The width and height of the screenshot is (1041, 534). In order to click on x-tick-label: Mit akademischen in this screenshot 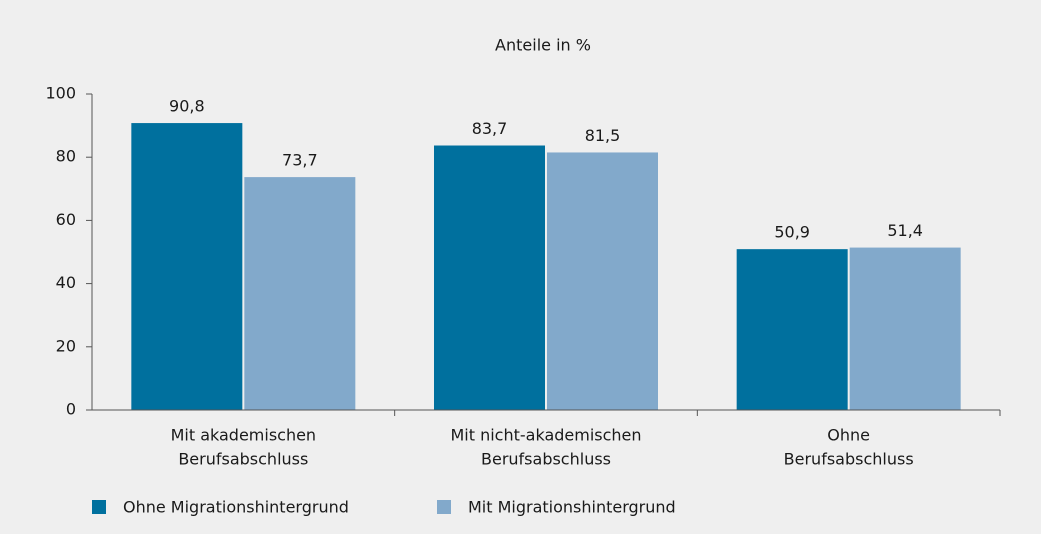, I will do `click(244, 435)`.